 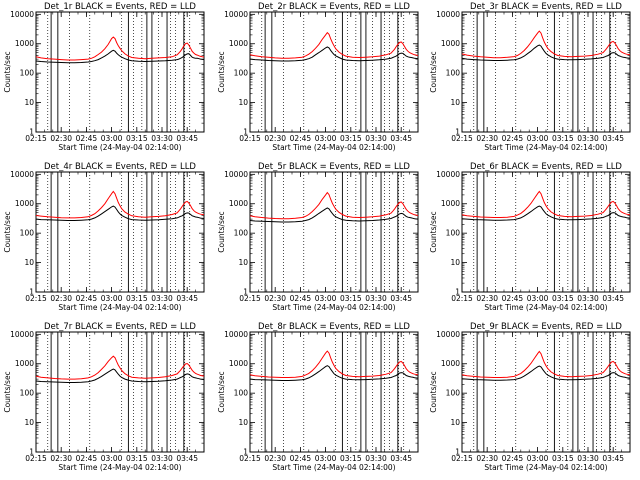 I want to click on panel-title: Det_9r BLACK = Events, RED = LLD, so click(x=546, y=327).